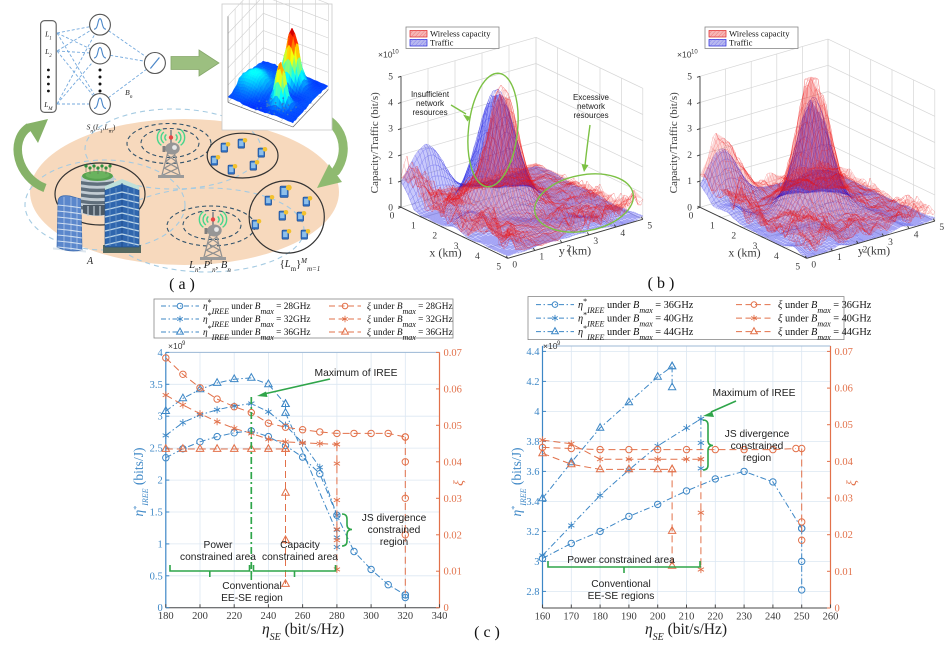 The width and height of the screenshot is (948, 657). What do you see at coordinates (658, 617) in the screenshot?
I see `svg-text: 200` at bounding box center [658, 617].